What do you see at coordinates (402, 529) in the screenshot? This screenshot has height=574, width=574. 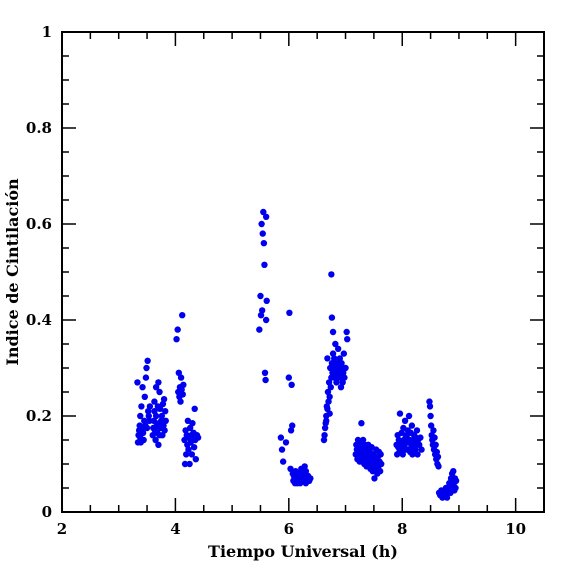 I see `x-tick-label: 8` at bounding box center [402, 529].